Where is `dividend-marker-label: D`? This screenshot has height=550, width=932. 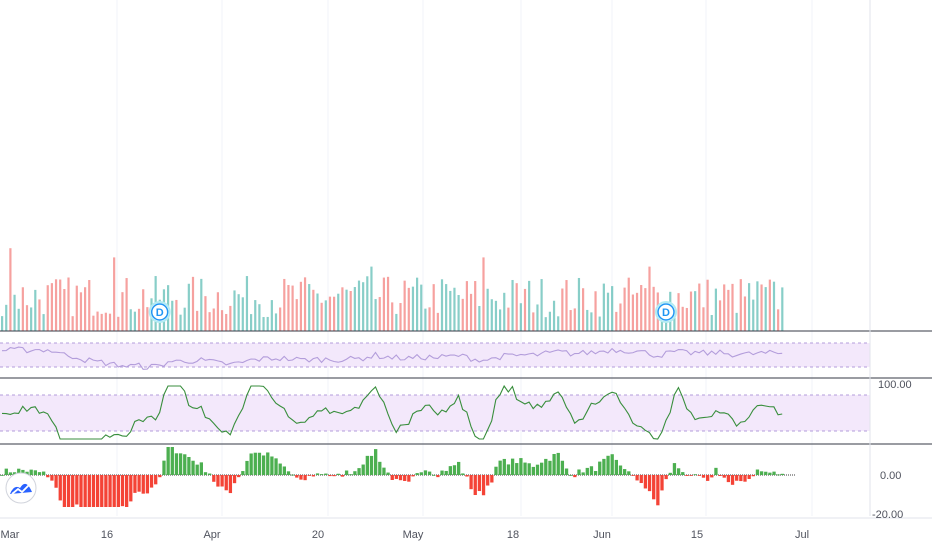
dividend-marker-label: D is located at coordinates (666, 313).